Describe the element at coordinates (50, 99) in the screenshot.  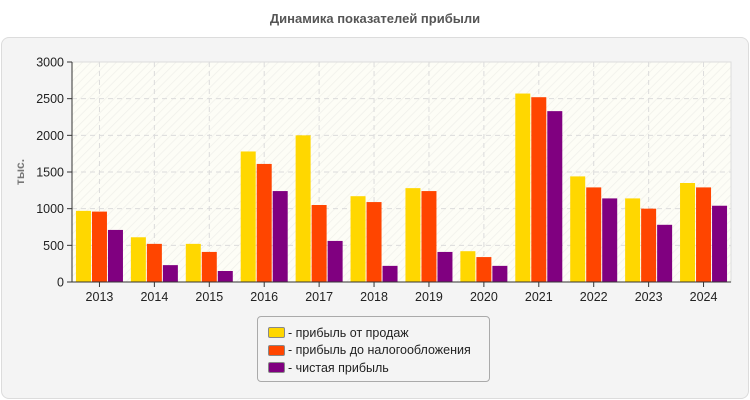
I see `y-tick-label: 2500` at that location.